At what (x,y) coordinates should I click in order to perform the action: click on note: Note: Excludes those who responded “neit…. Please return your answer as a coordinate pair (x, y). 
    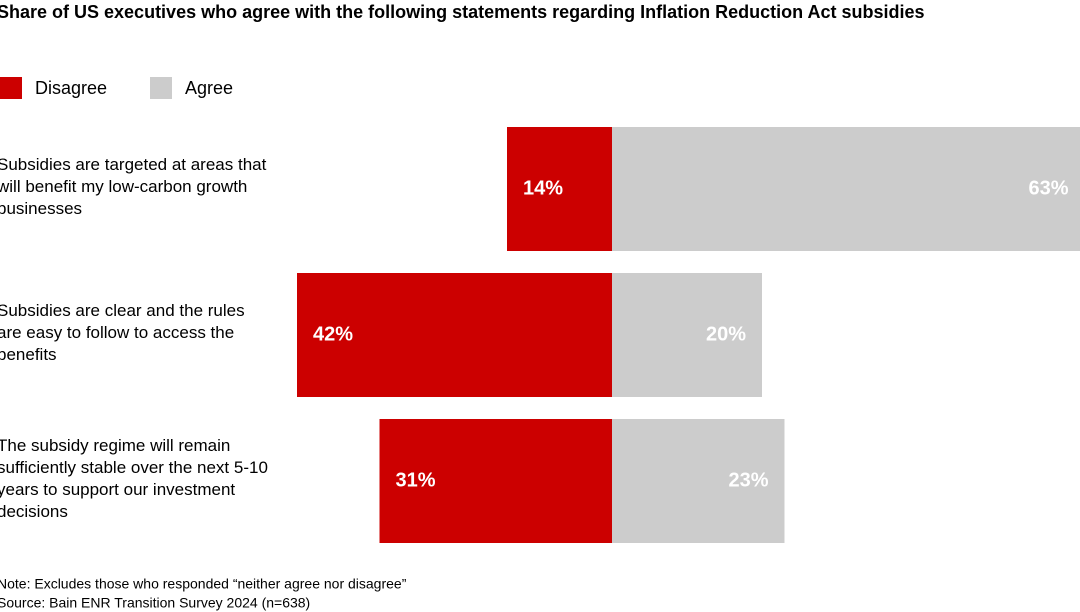
    Looking at the image, I should click on (203, 584).